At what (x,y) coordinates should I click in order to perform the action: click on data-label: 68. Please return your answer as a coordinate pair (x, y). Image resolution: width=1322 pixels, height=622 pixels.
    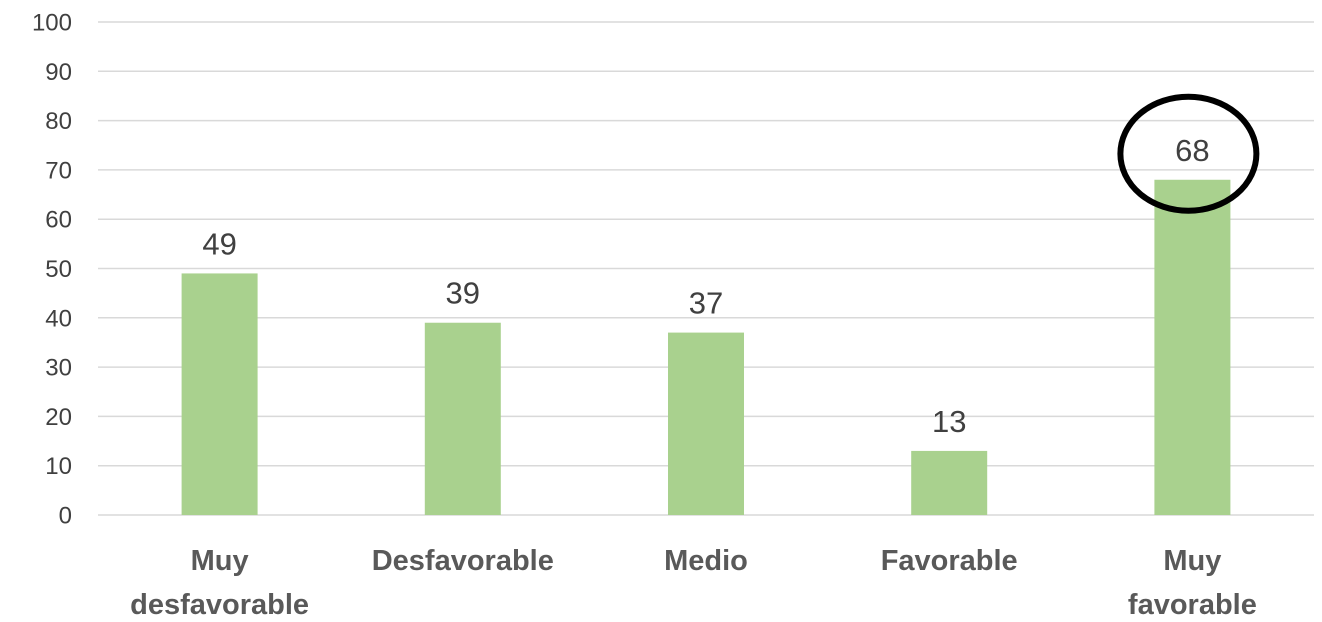
    Looking at the image, I should click on (1192, 150).